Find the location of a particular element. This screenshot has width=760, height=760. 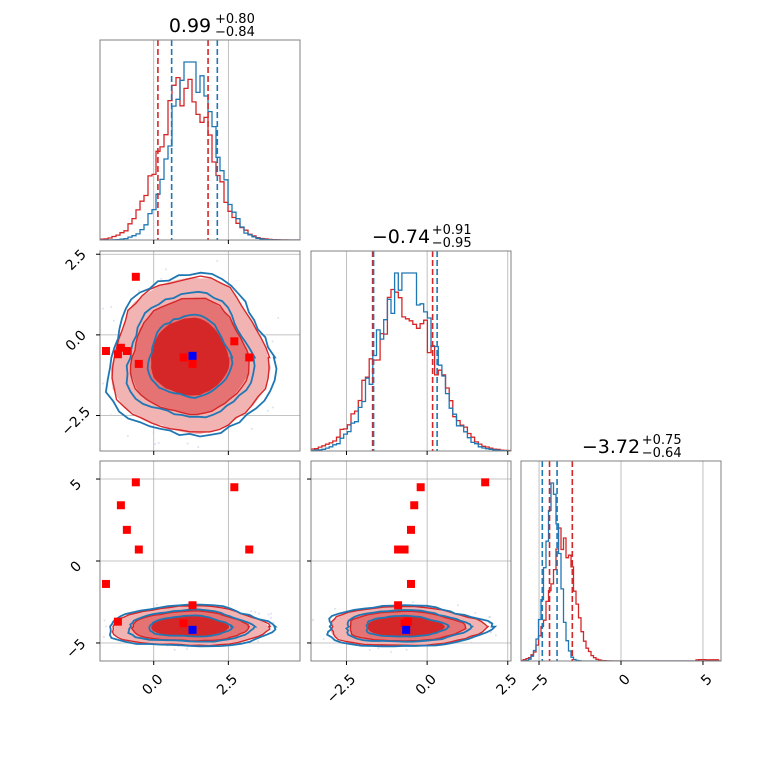

y-tick-label: 0.0 is located at coordinates (76, 340).